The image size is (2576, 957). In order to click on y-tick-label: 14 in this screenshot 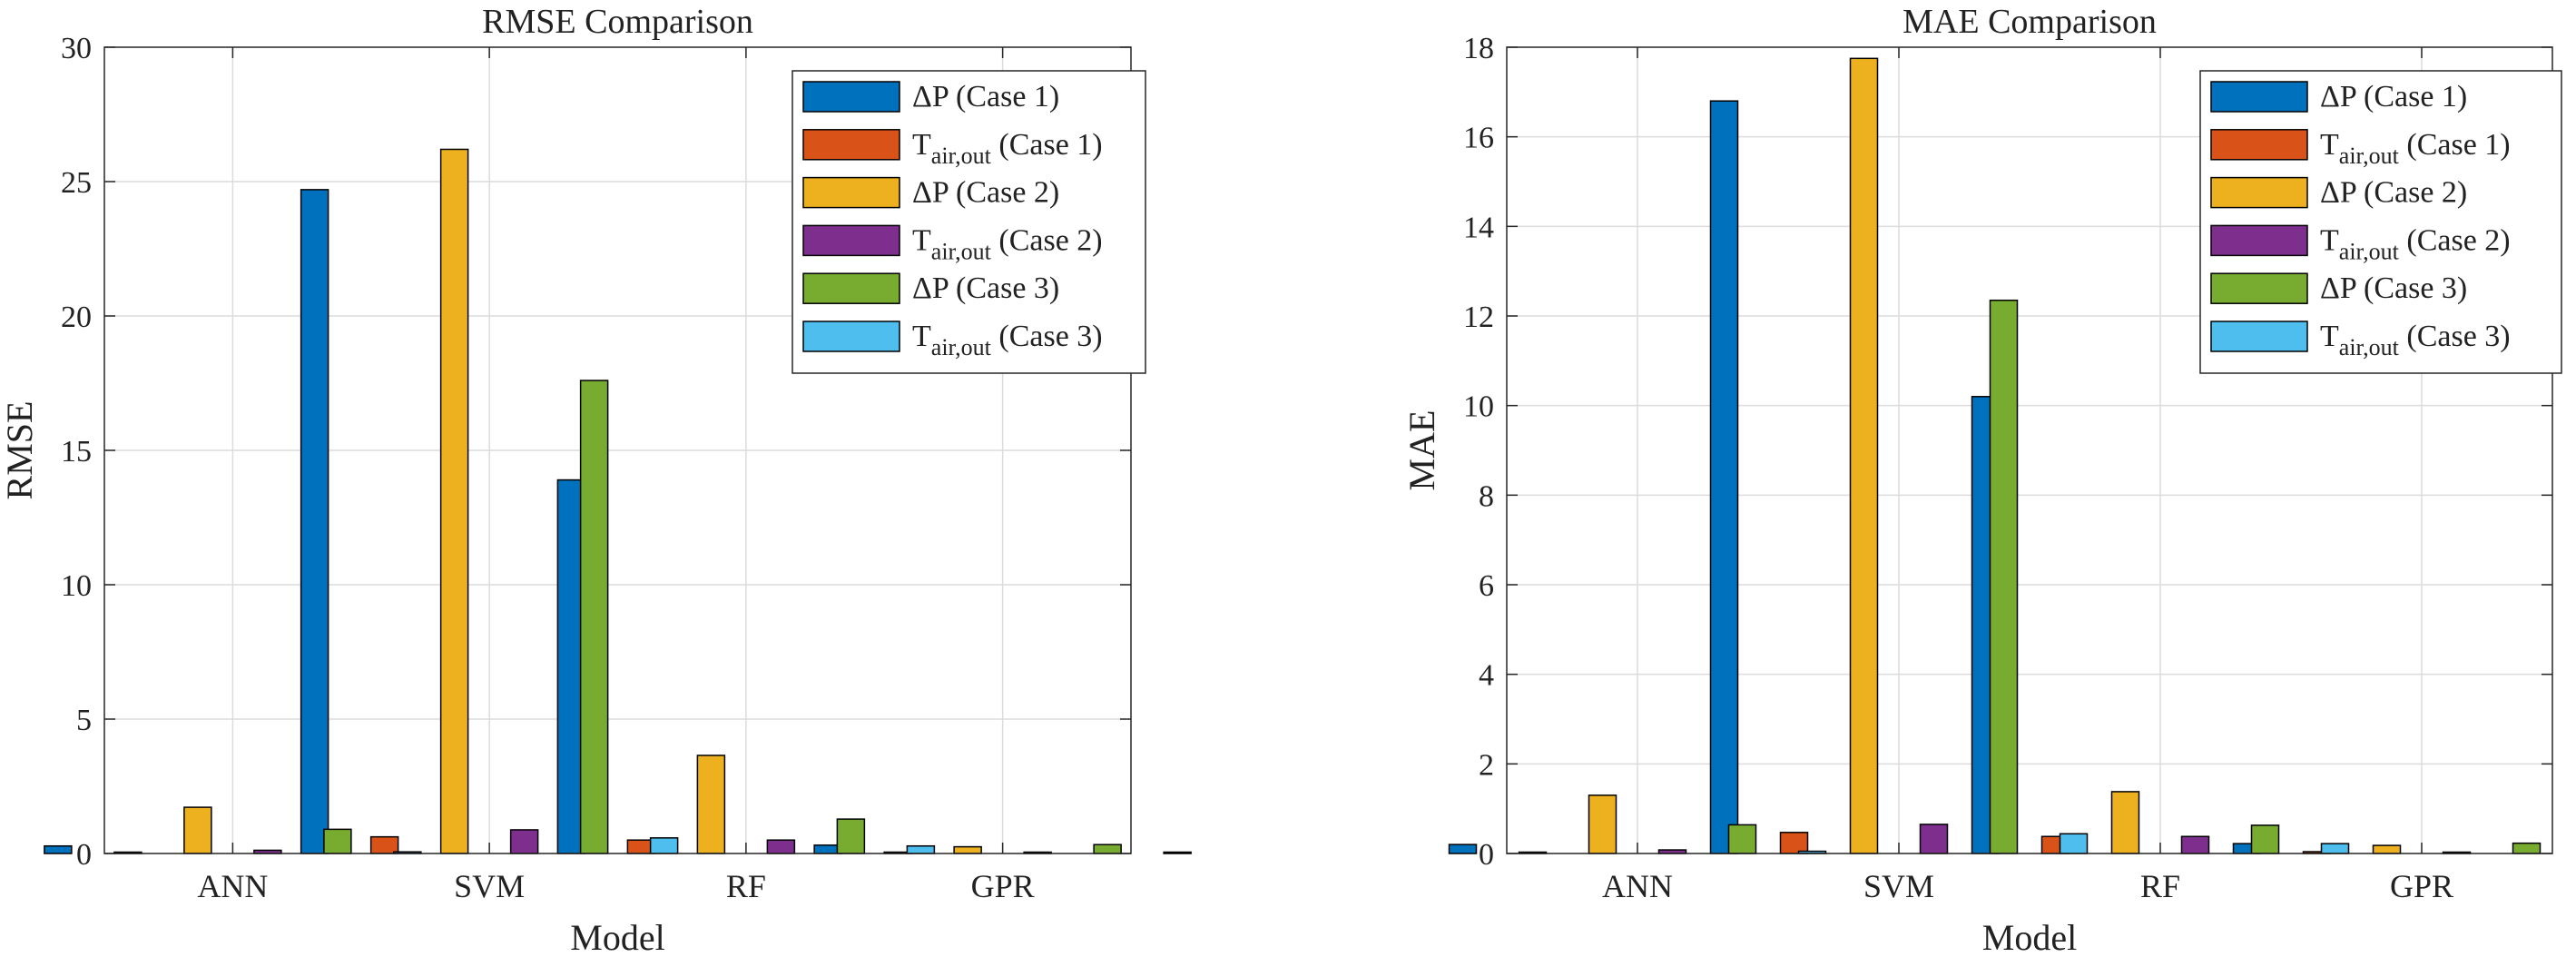, I will do `click(1478, 227)`.